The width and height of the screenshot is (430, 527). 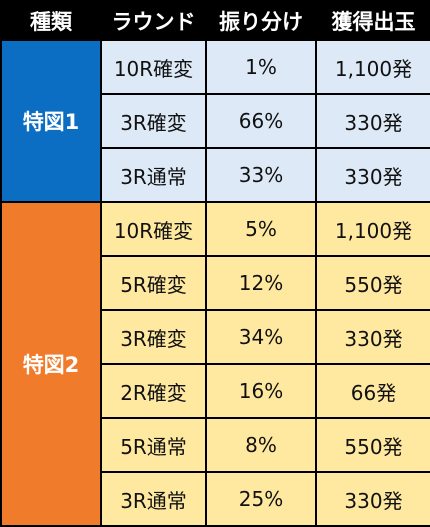 I want to click on ratio-cell: 5%, so click(x=261, y=229).